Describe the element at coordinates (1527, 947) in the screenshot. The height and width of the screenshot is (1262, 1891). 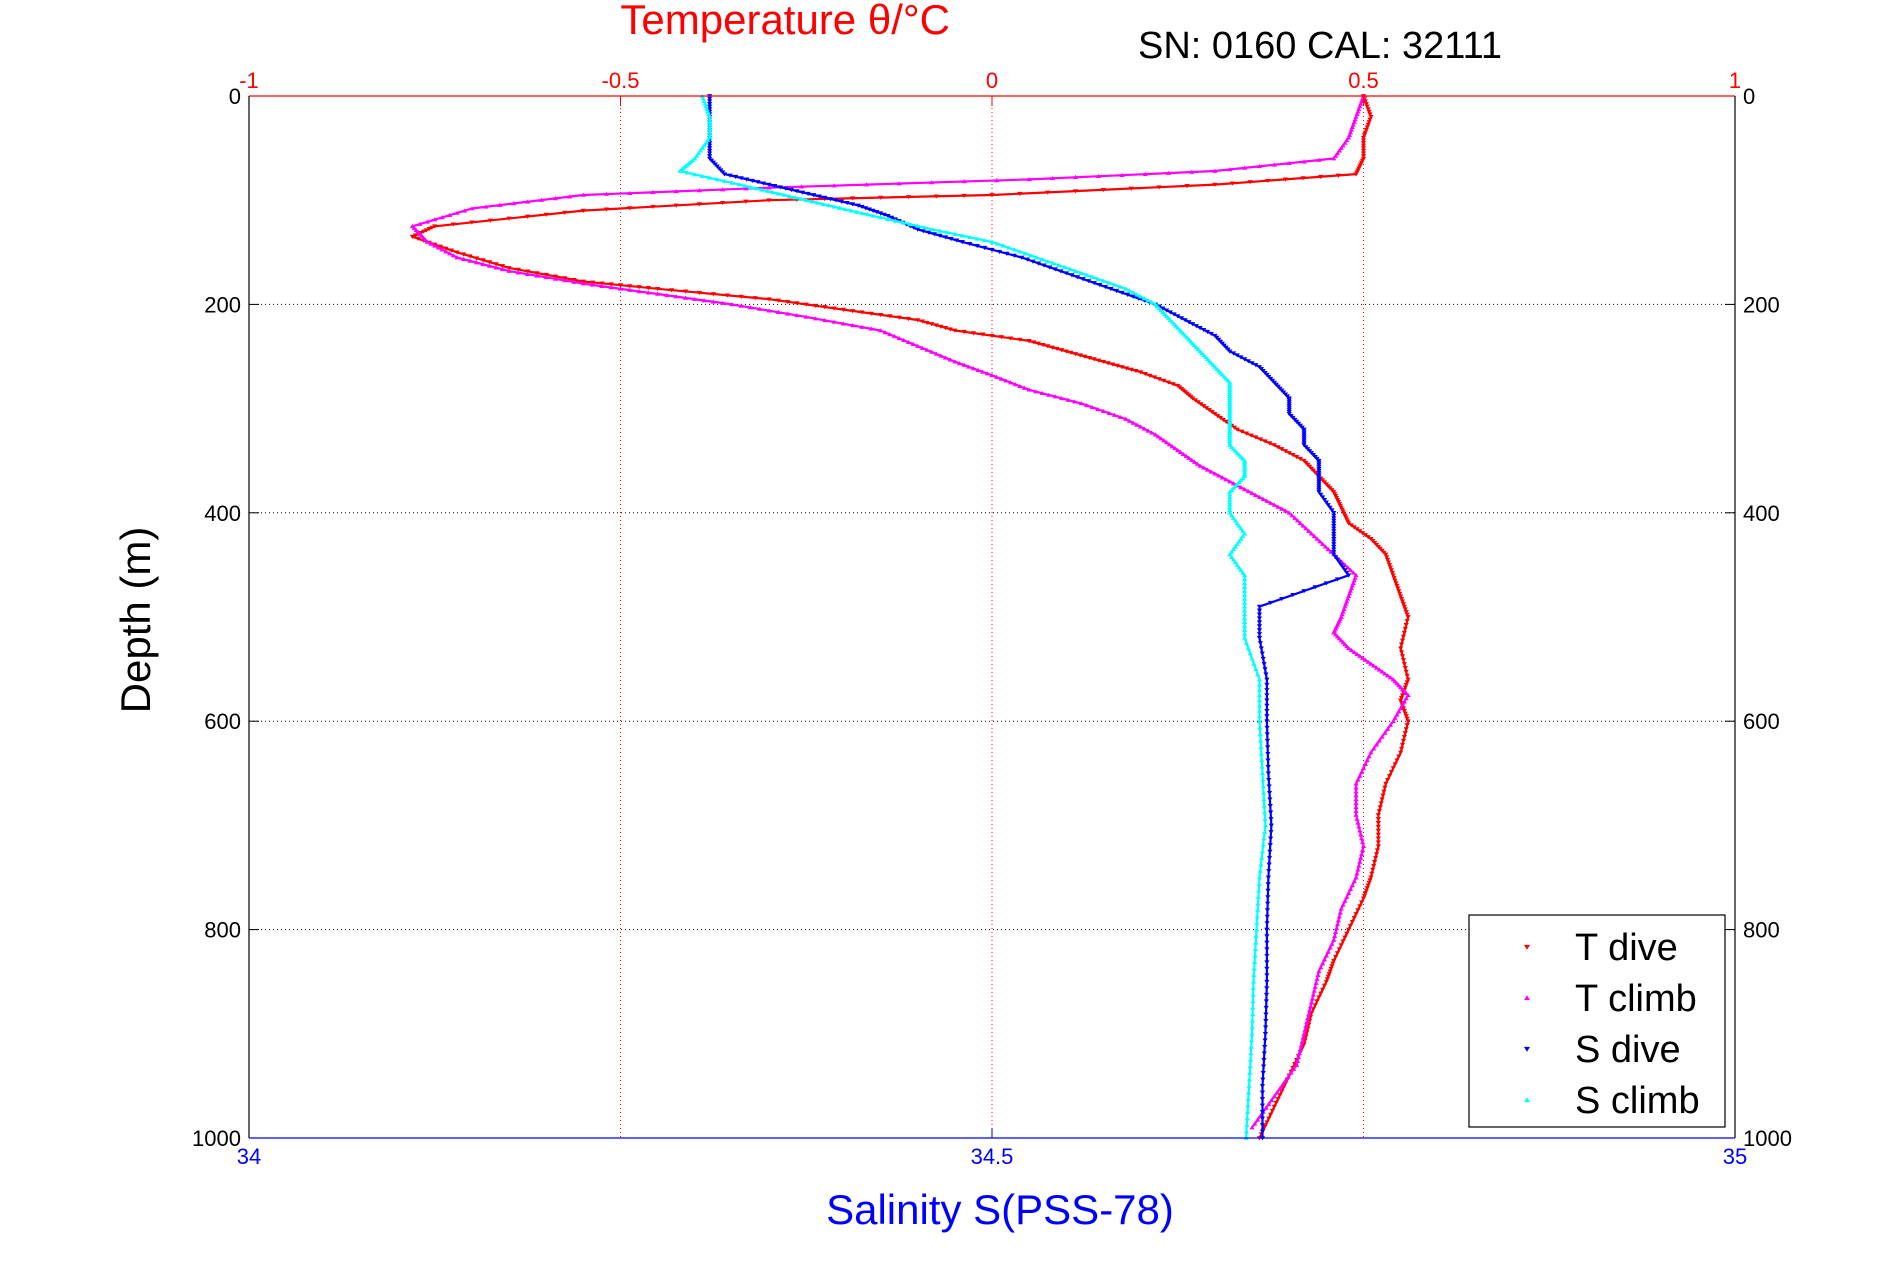
I see `legend-marker` at that location.